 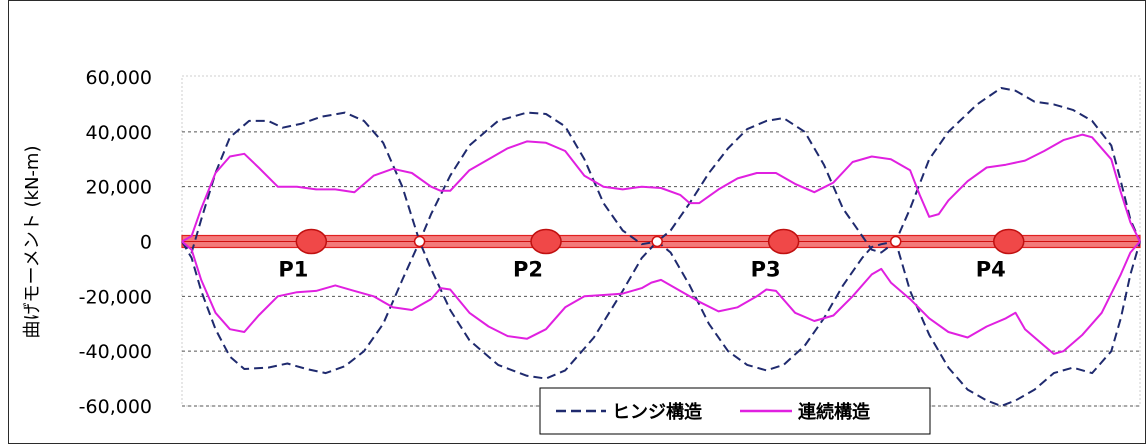 I want to click on pier-label: P1, so click(x=293, y=270).